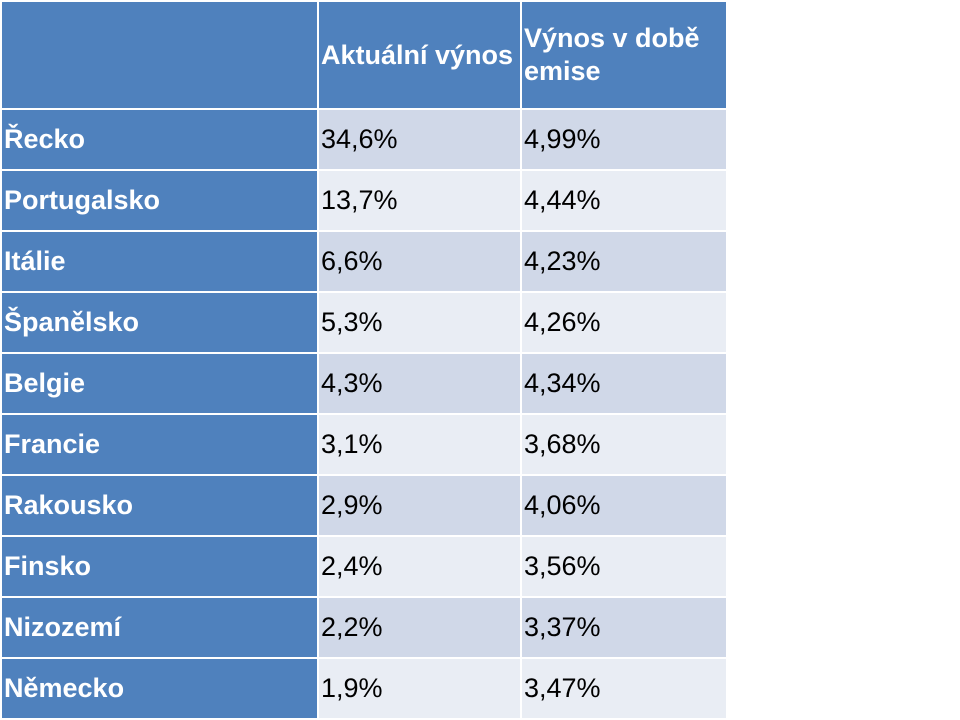 This screenshot has width=960, height=720. What do you see at coordinates (624, 139) in the screenshot?
I see `issue-yield-cell: 4,99%` at bounding box center [624, 139].